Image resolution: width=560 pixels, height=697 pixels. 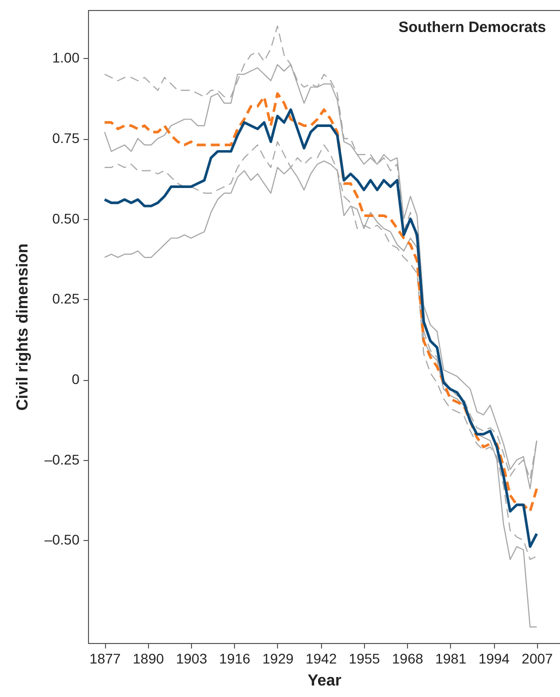 What do you see at coordinates (66, 138) in the screenshot?
I see `y-tick-label: 0.75` at bounding box center [66, 138].